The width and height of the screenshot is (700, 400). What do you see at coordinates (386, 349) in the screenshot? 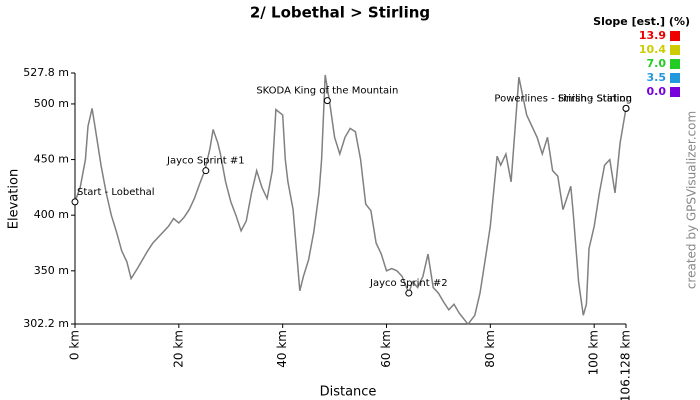
I see `x-tick-label: 60 km` at bounding box center [386, 349].